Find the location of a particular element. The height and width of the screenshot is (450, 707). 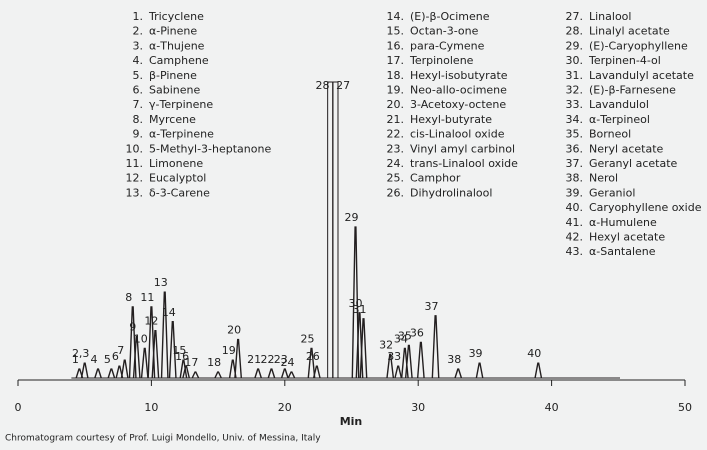

legend-name: Camphene is located at coordinates (179, 60).